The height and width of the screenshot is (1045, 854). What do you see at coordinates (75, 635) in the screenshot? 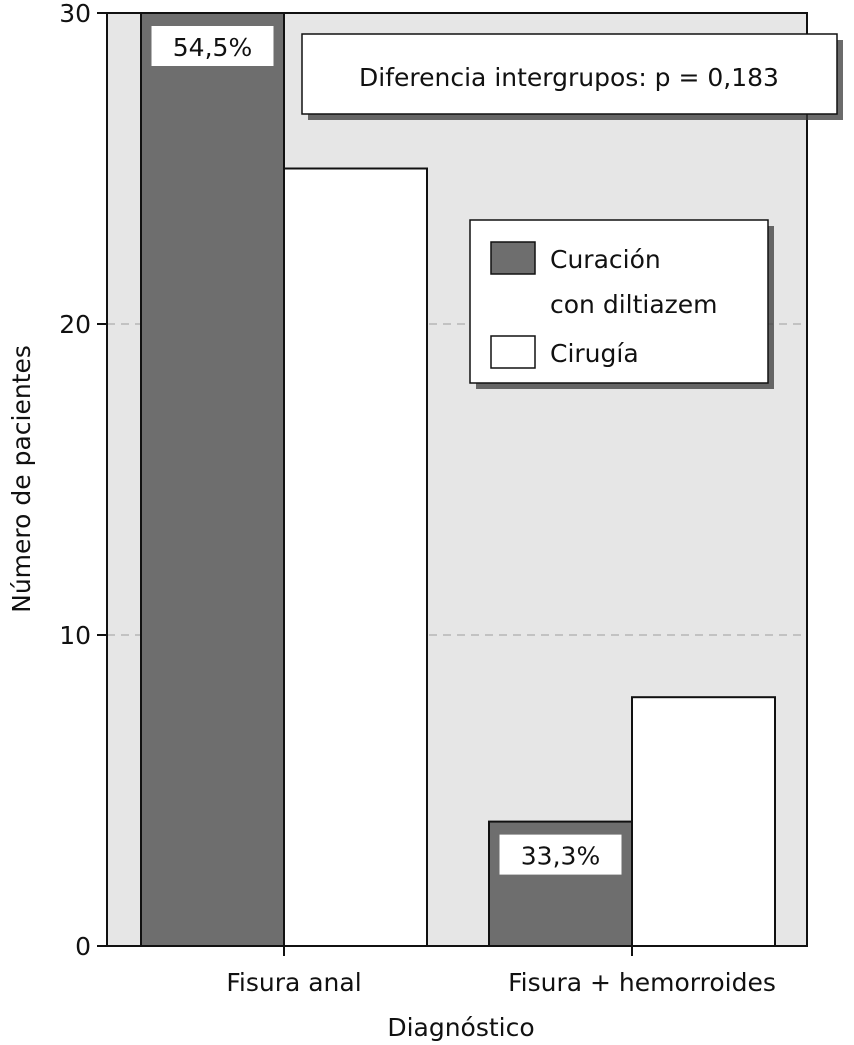
I see `y-tick-label: 10` at bounding box center [75, 635].